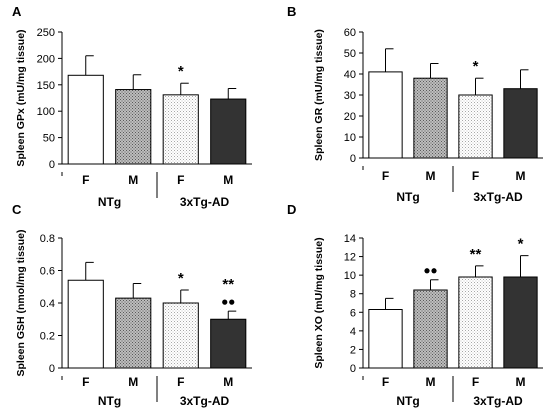 The width and height of the screenshot is (550, 415). Describe the element at coordinates (46, 86) in the screenshot. I see `y-tick-label: 150` at that location.